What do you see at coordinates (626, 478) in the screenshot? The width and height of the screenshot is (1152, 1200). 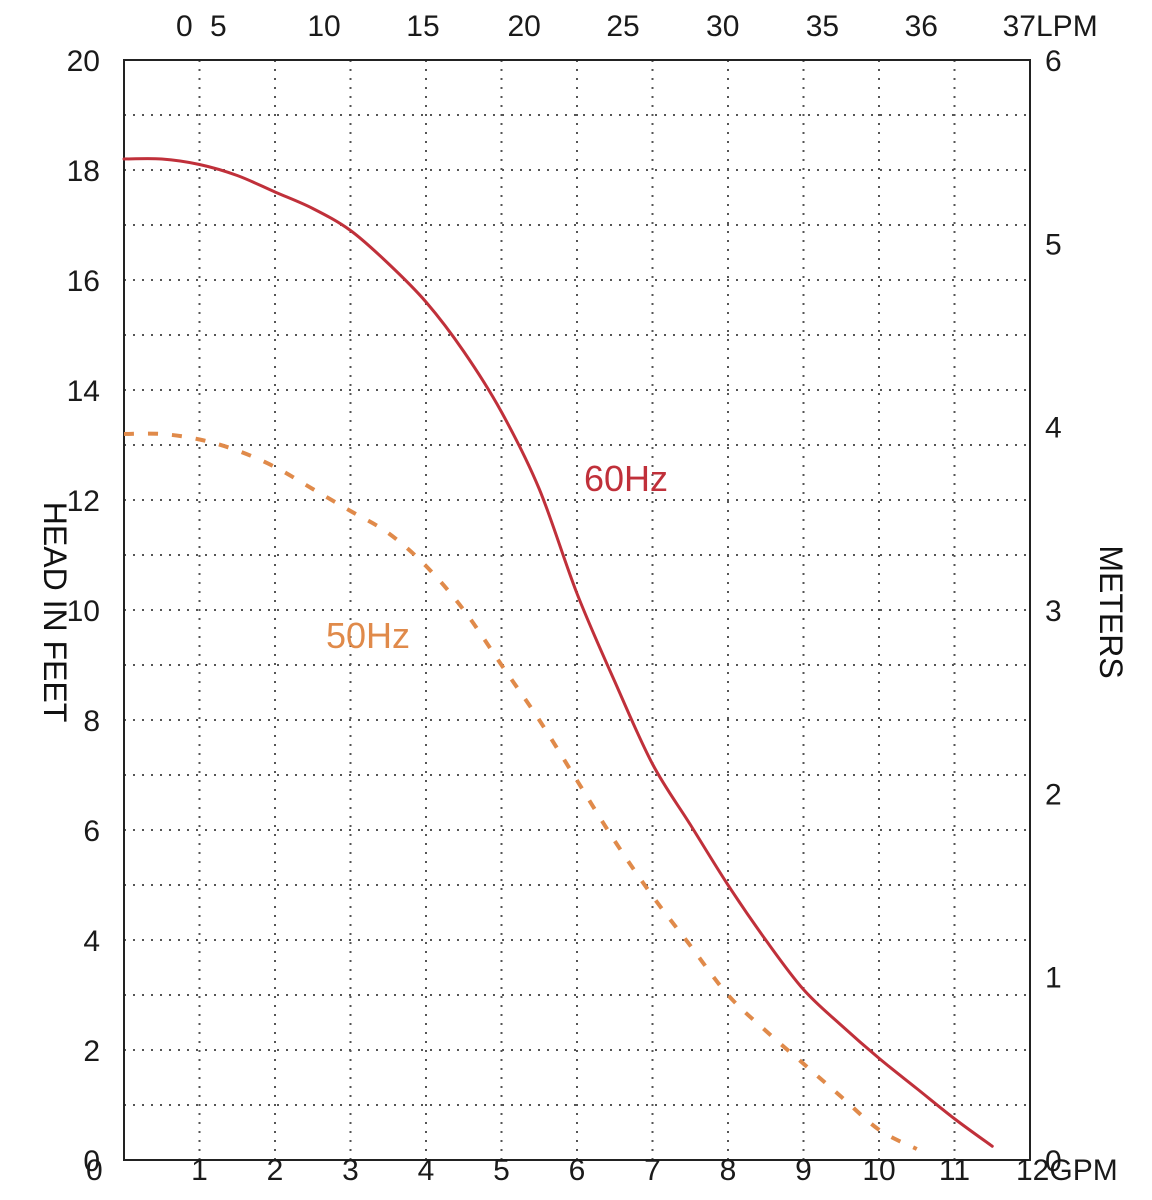 I see `series-label-60hz: 60Hz` at bounding box center [626, 478].